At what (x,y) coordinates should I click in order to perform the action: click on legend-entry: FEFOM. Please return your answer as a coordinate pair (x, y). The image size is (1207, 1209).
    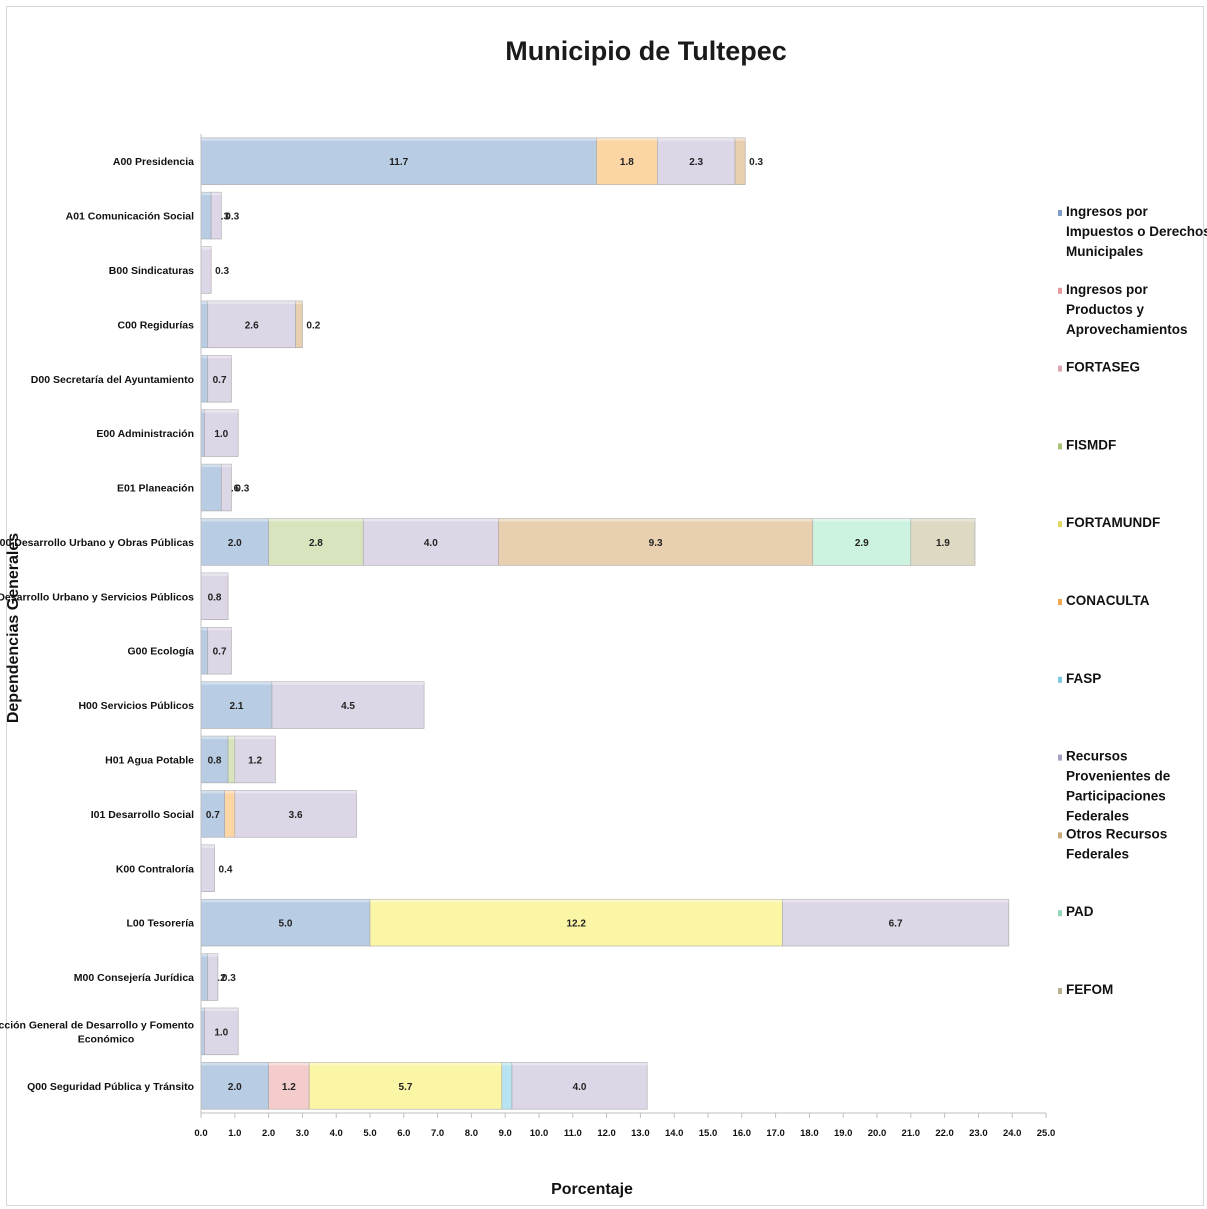
    Looking at the image, I should click on (1089, 989).